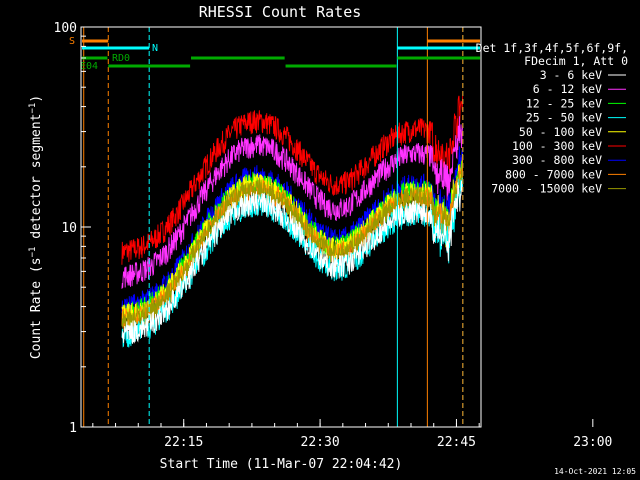 The image size is (640, 480). Describe the element at coordinates (155, 48) in the screenshot. I see `flag-label: N` at that location.